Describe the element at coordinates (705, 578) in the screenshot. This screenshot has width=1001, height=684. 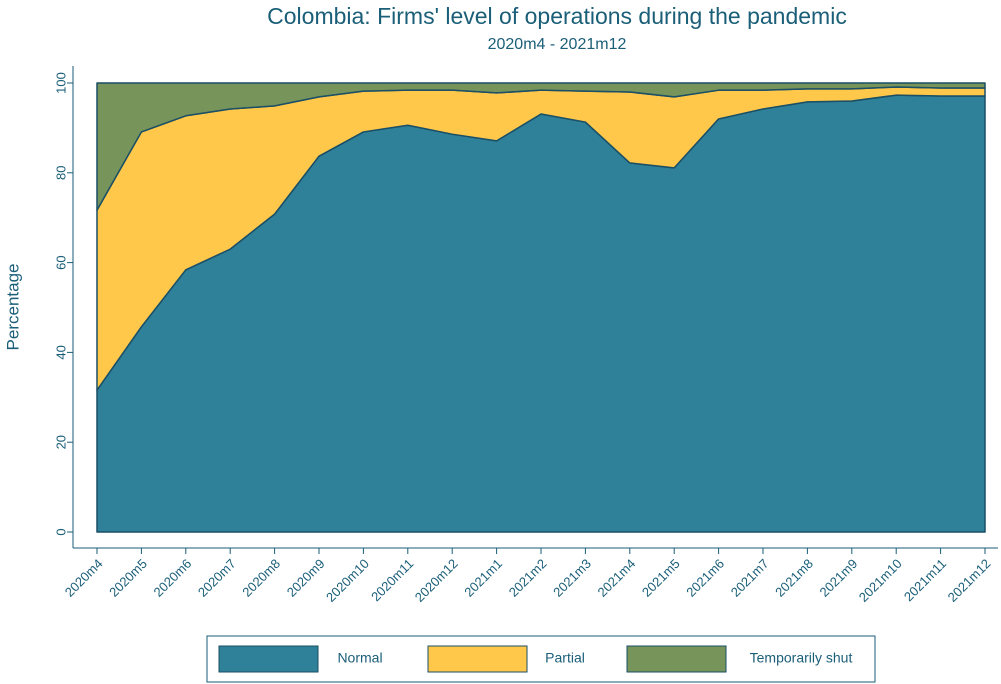
I see `x-tick-label: 2021m6` at that location.